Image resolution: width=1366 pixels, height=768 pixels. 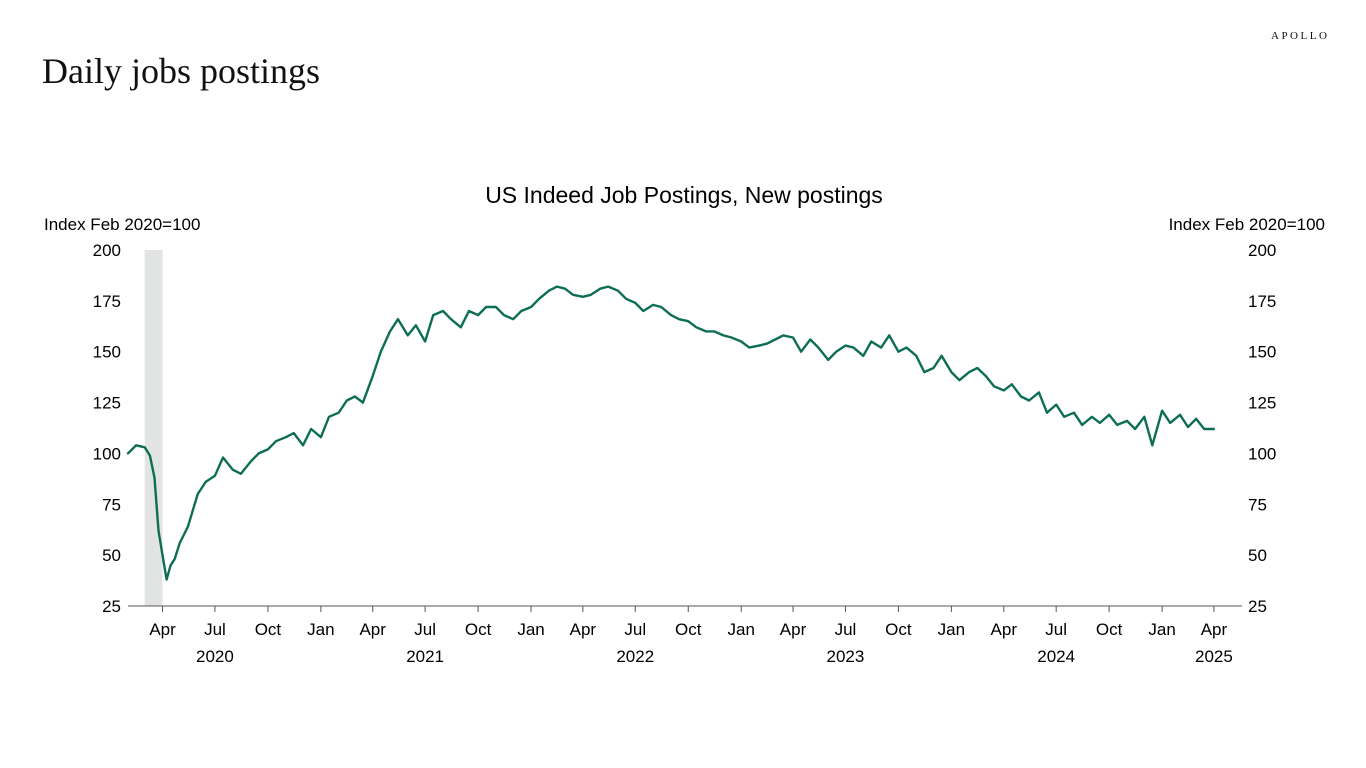 What do you see at coordinates (635, 656) in the screenshot?
I see `x-year-label: 2022` at bounding box center [635, 656].